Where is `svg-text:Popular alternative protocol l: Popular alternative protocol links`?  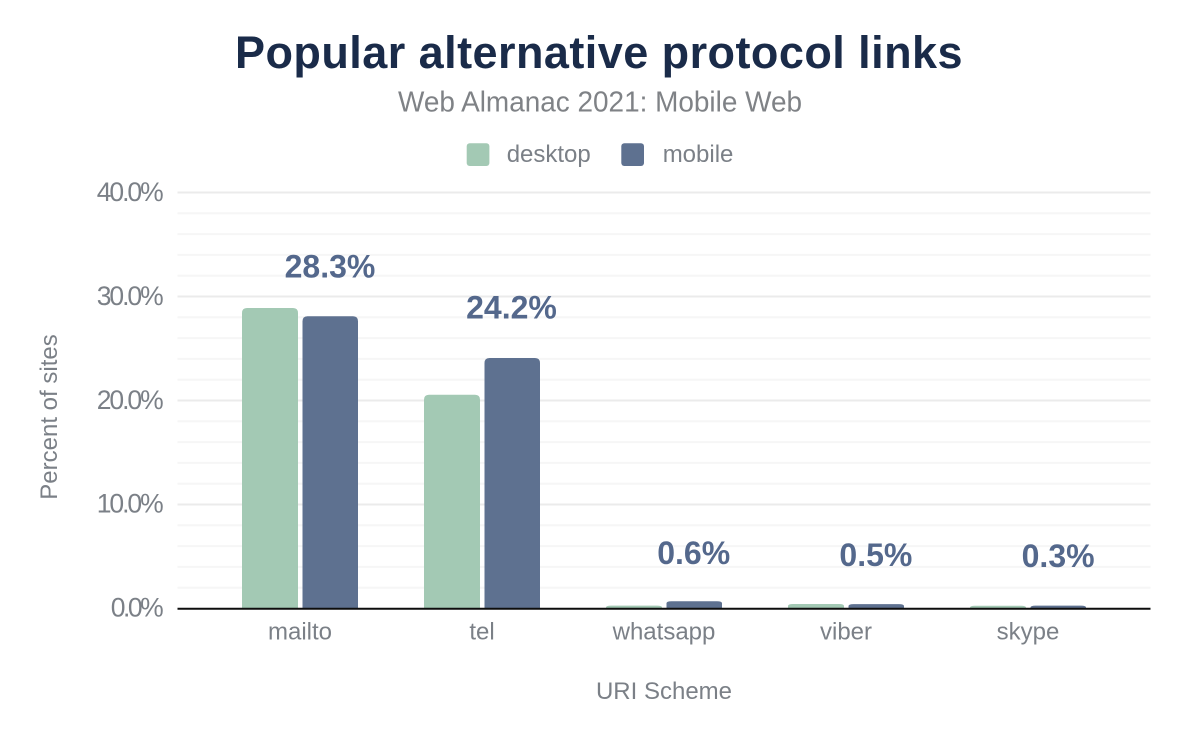 svg-text:Popular alternative protocol l: Popular alternative protocol links is located at coordinates (599, 52).